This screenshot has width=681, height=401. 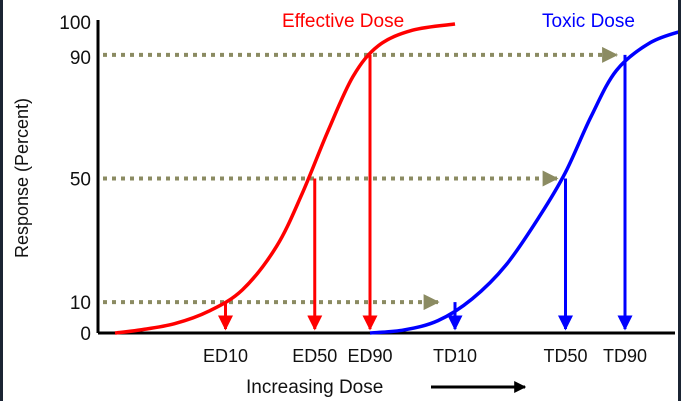 I want to click on y-tick-10: 10, so click(x=80, y=303).